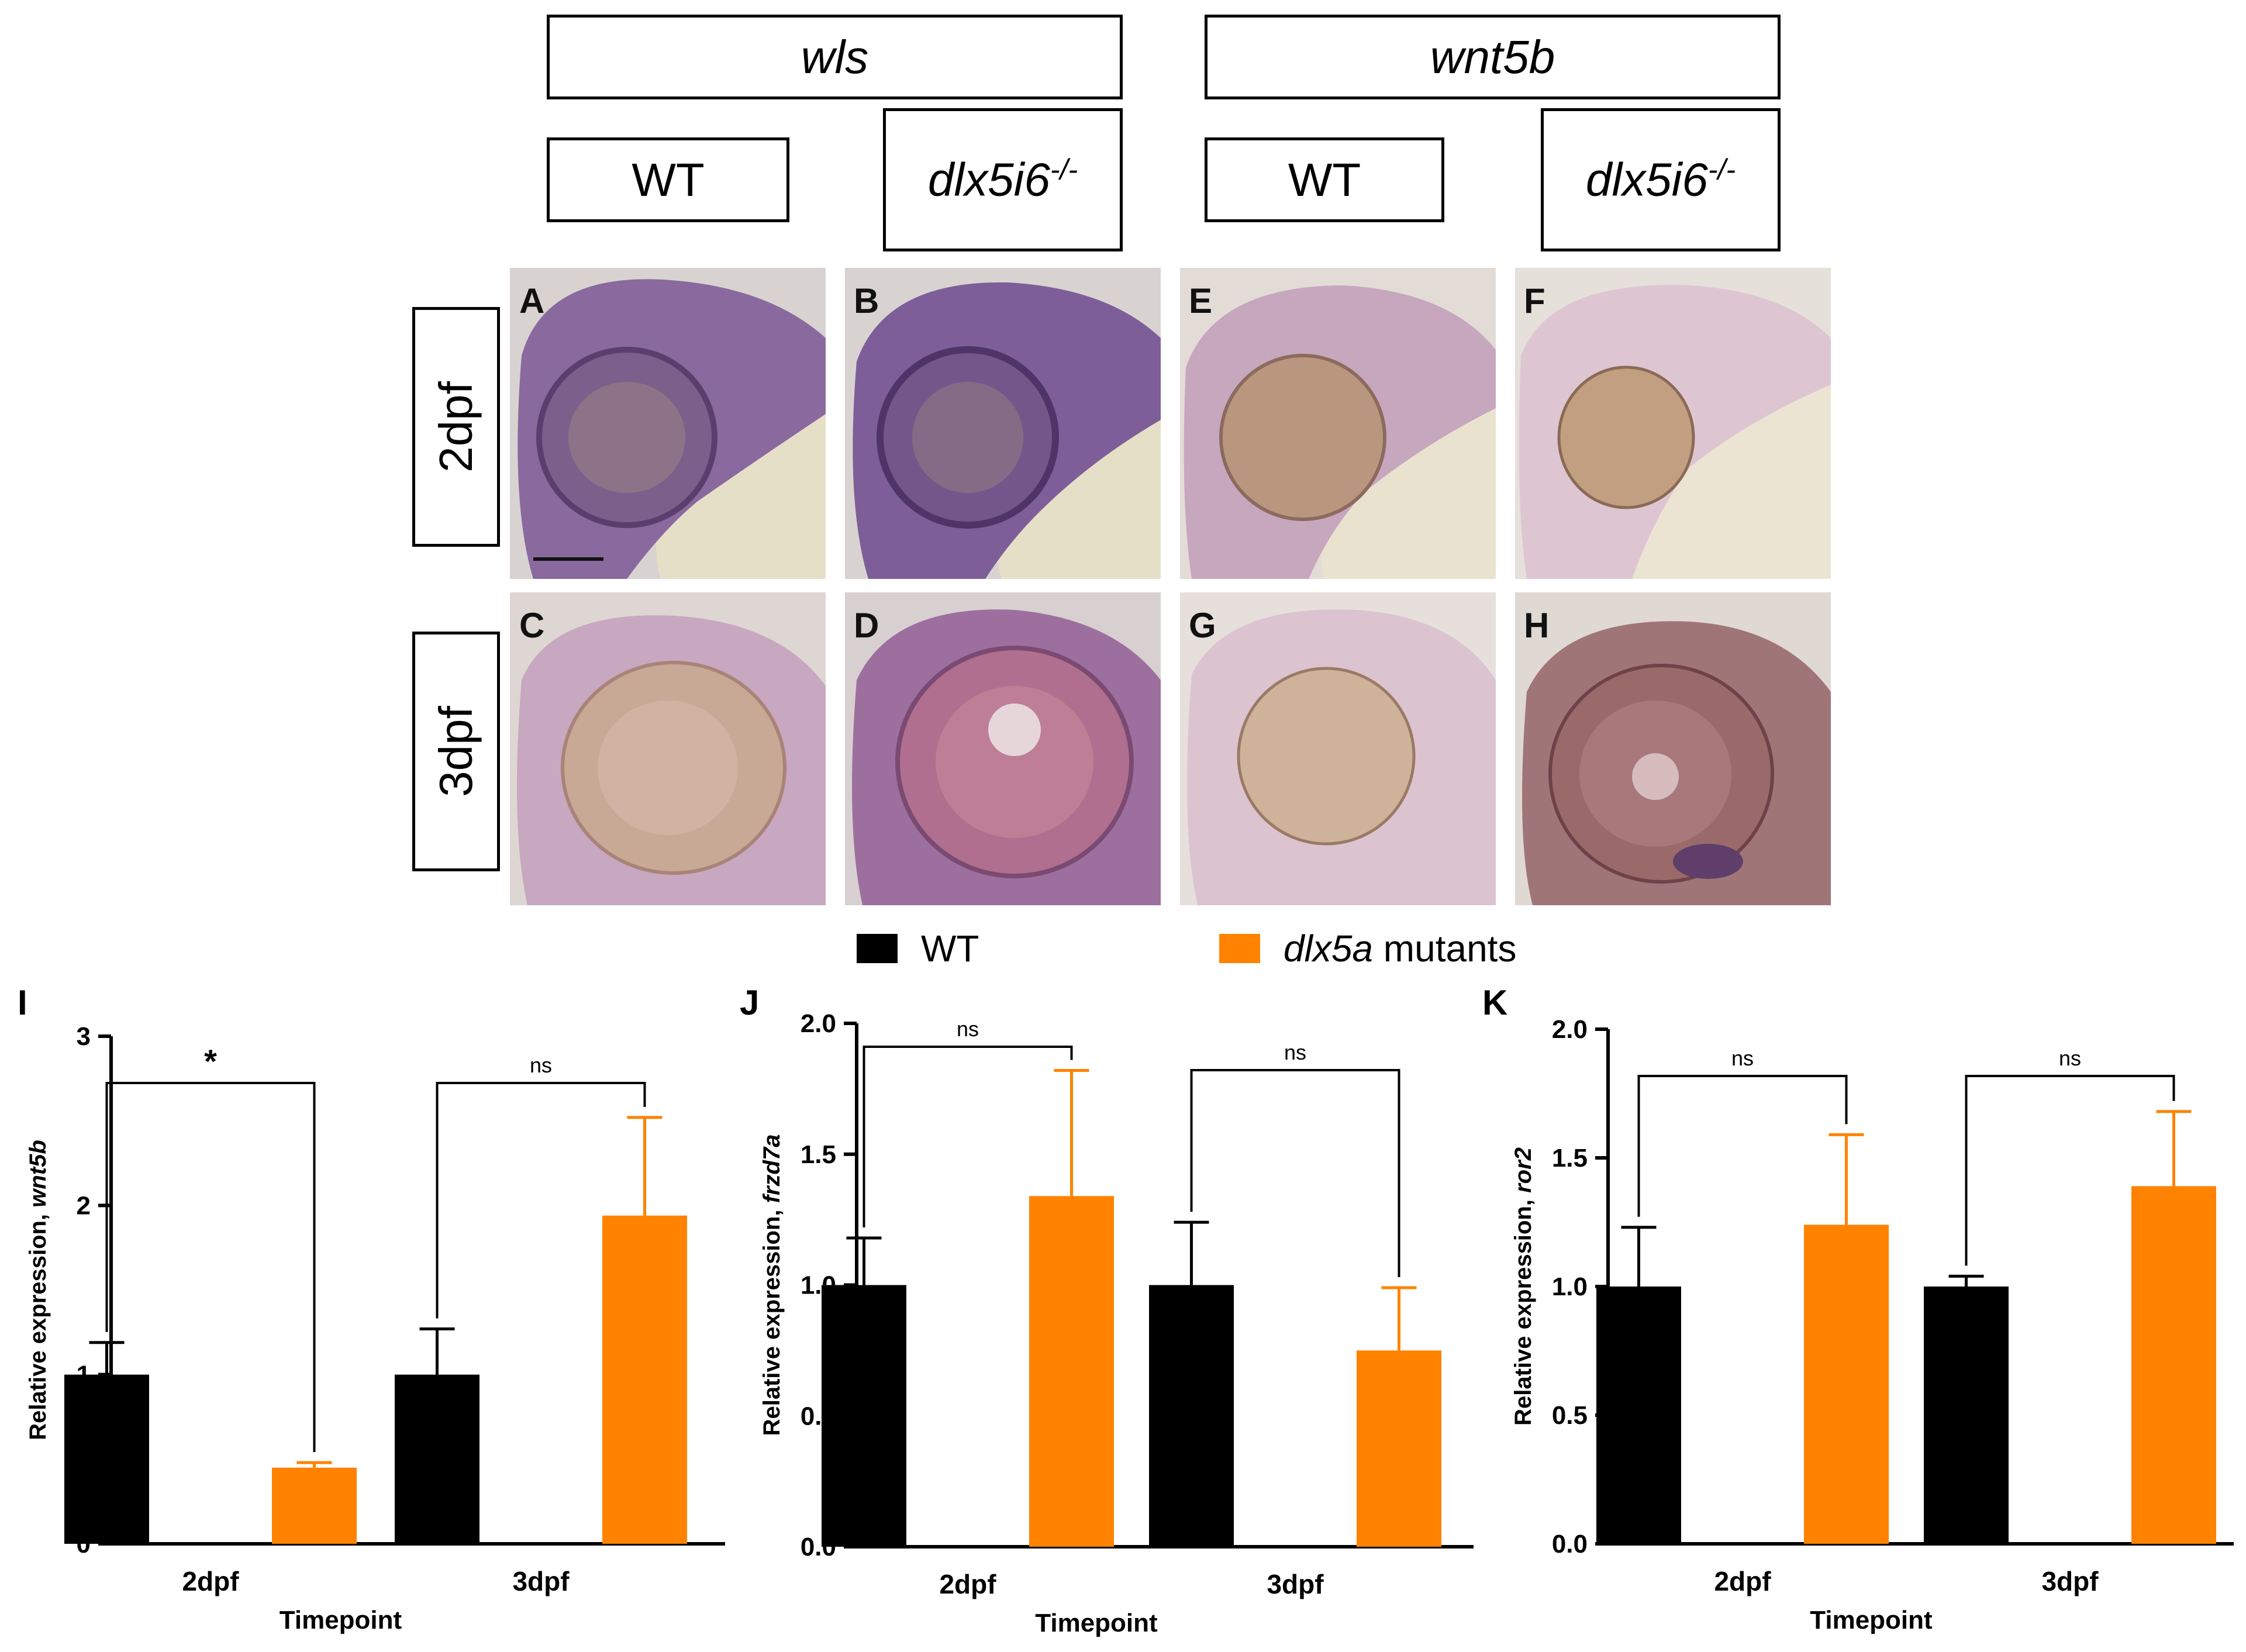  I want to click on wls-mutant-header: dlx5i6-/-, so click(1003, 179).